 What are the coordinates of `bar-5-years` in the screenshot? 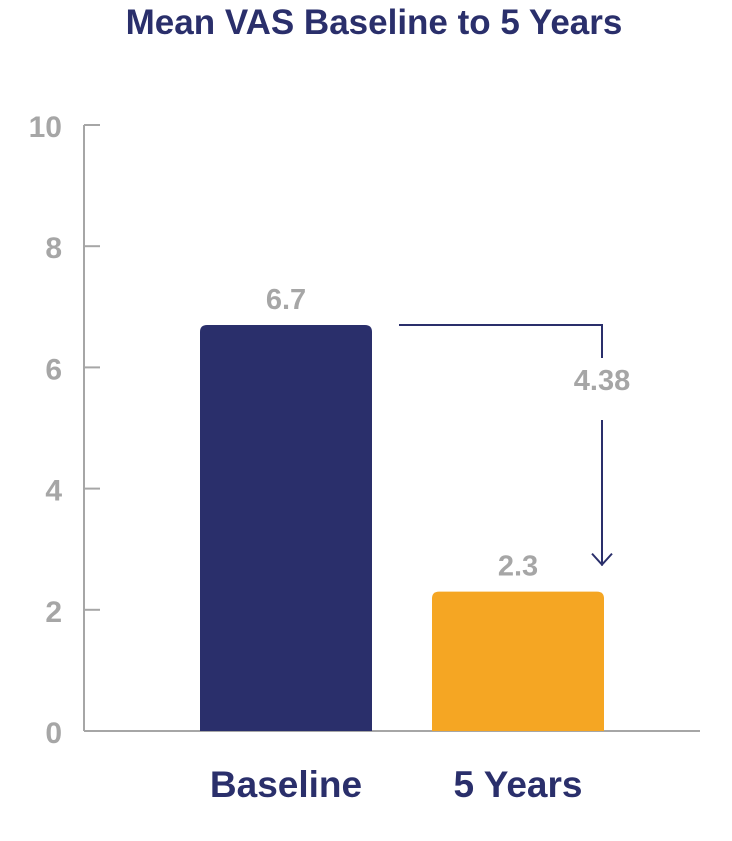 It's located at (518, 661).